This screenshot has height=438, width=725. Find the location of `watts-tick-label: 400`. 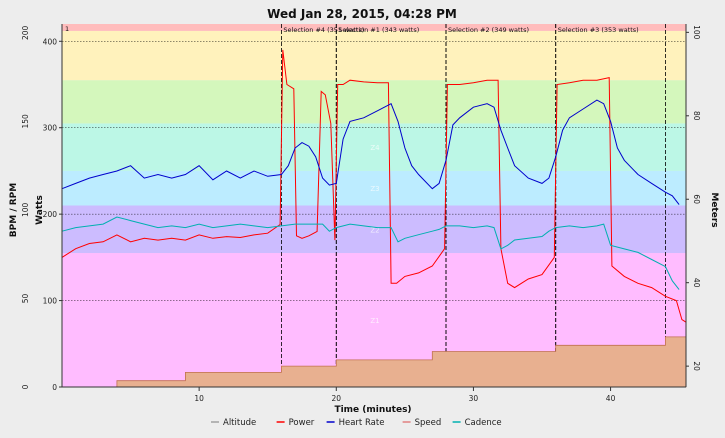

watts-tick-label: 400 is located at coordinates (50, 41).